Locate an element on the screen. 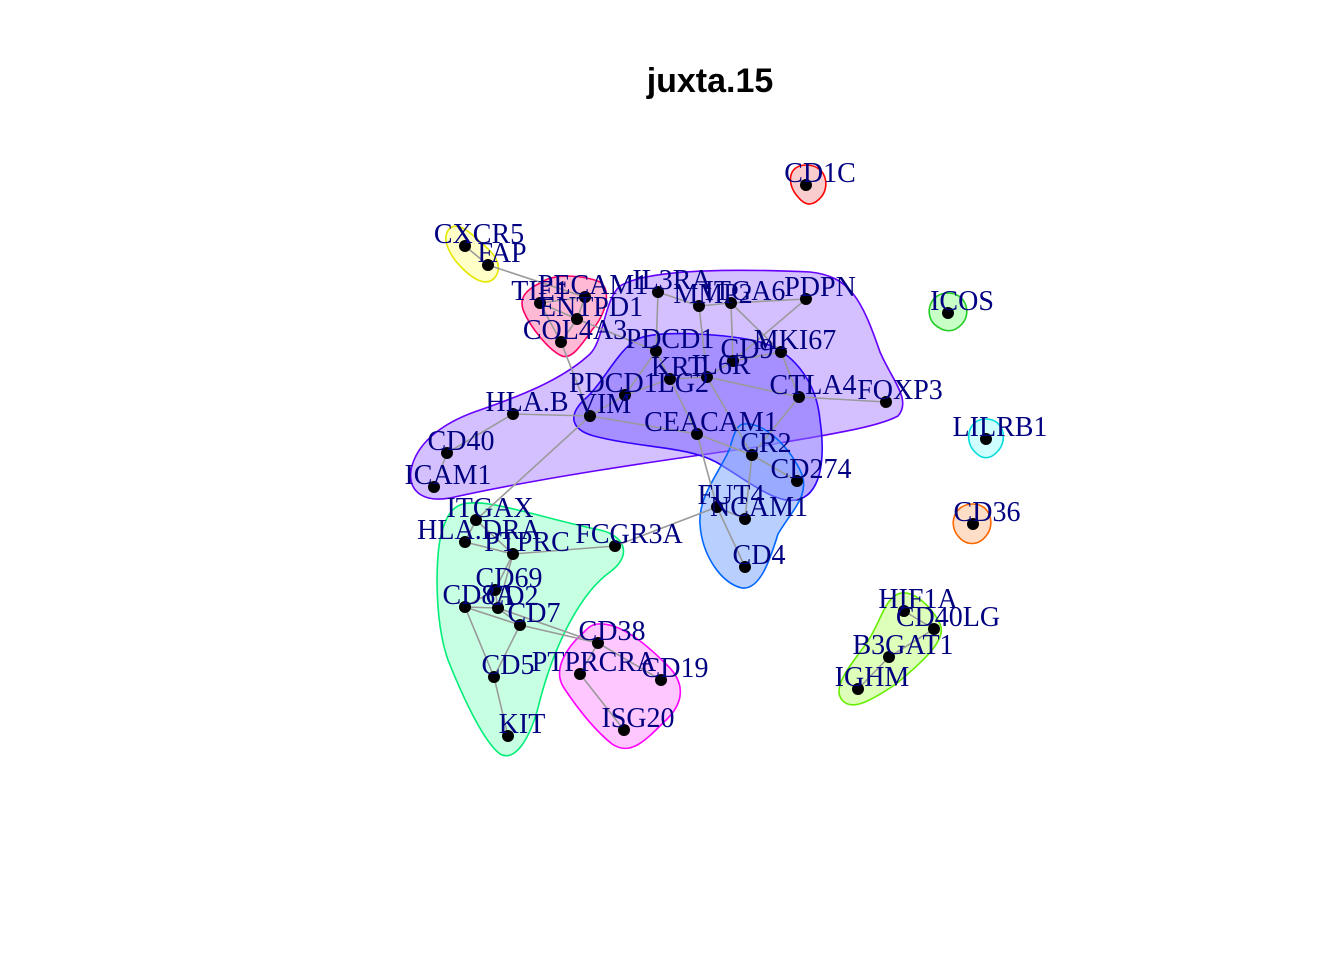  node-label-VIM: VIM is located at coordinates (604, 404).